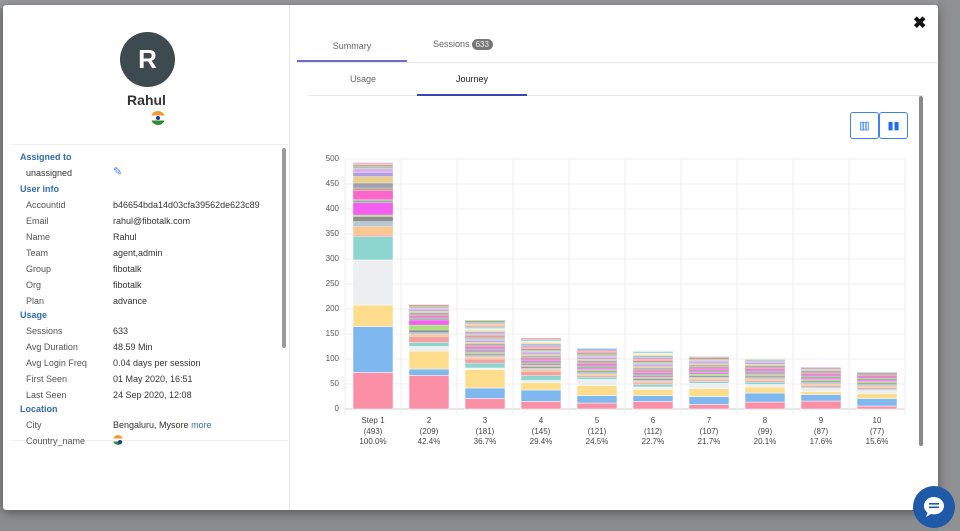 This screenshot has height=531, width=960. What do you see at coordinates (463, 44) in the screenshot?
I see `tab-sessions: Sessions 633` at bounding box center [463, 44].